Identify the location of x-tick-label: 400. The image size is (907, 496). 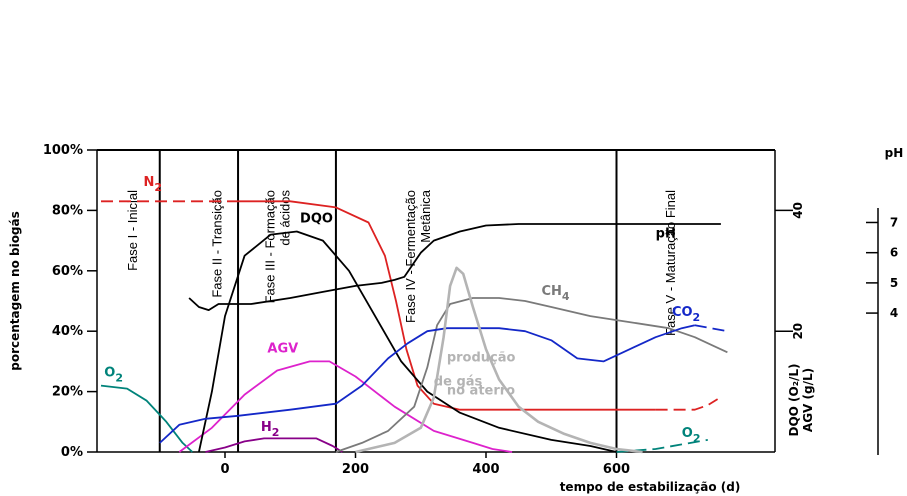
(485, 469).